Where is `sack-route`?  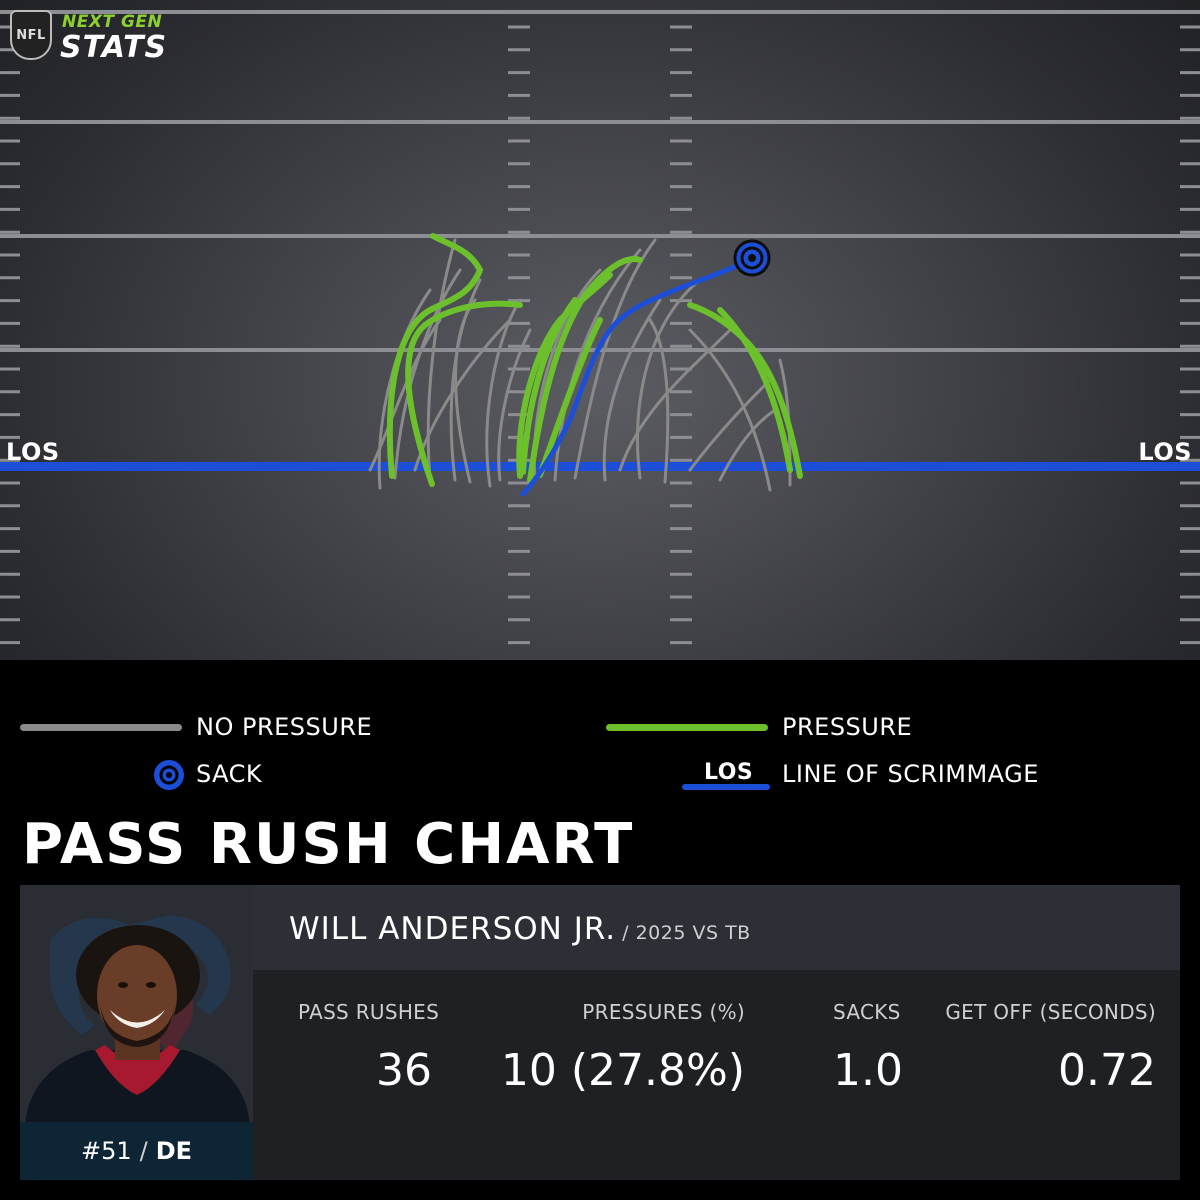
sack-route is located at coordinates (634, 378).